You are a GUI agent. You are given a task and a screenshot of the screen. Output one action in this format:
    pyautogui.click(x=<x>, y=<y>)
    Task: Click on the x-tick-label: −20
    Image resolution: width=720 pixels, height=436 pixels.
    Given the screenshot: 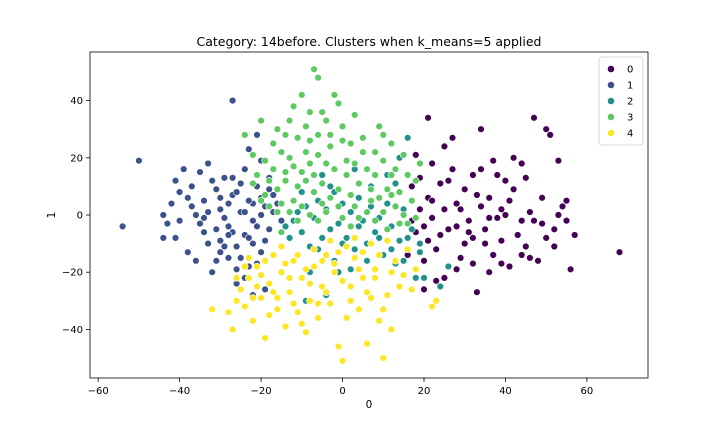 What is the action you would take?
    pyautogui.click(x=261, y=391)
    